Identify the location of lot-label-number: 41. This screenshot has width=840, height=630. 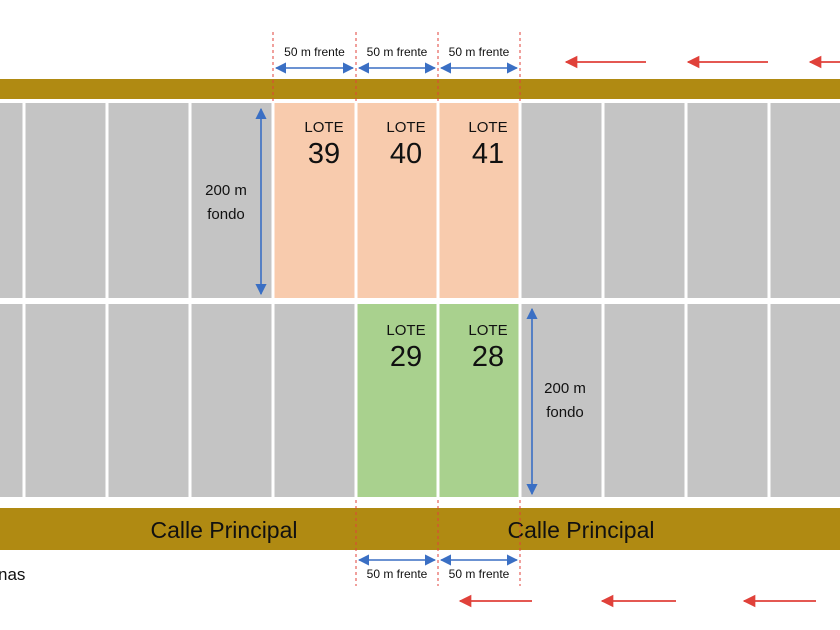
(488, 154).